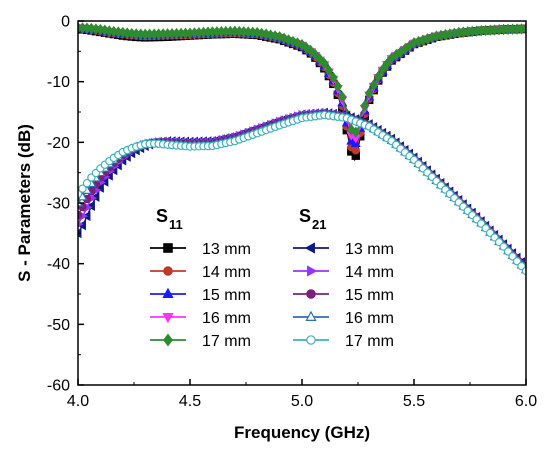 Image resolution: width=550 pixels, height=453 pixels. What do you see at coordinates (162, 216) in the screenshot?
I see `legend-title-s11: S` at bounding box center [162, 216].